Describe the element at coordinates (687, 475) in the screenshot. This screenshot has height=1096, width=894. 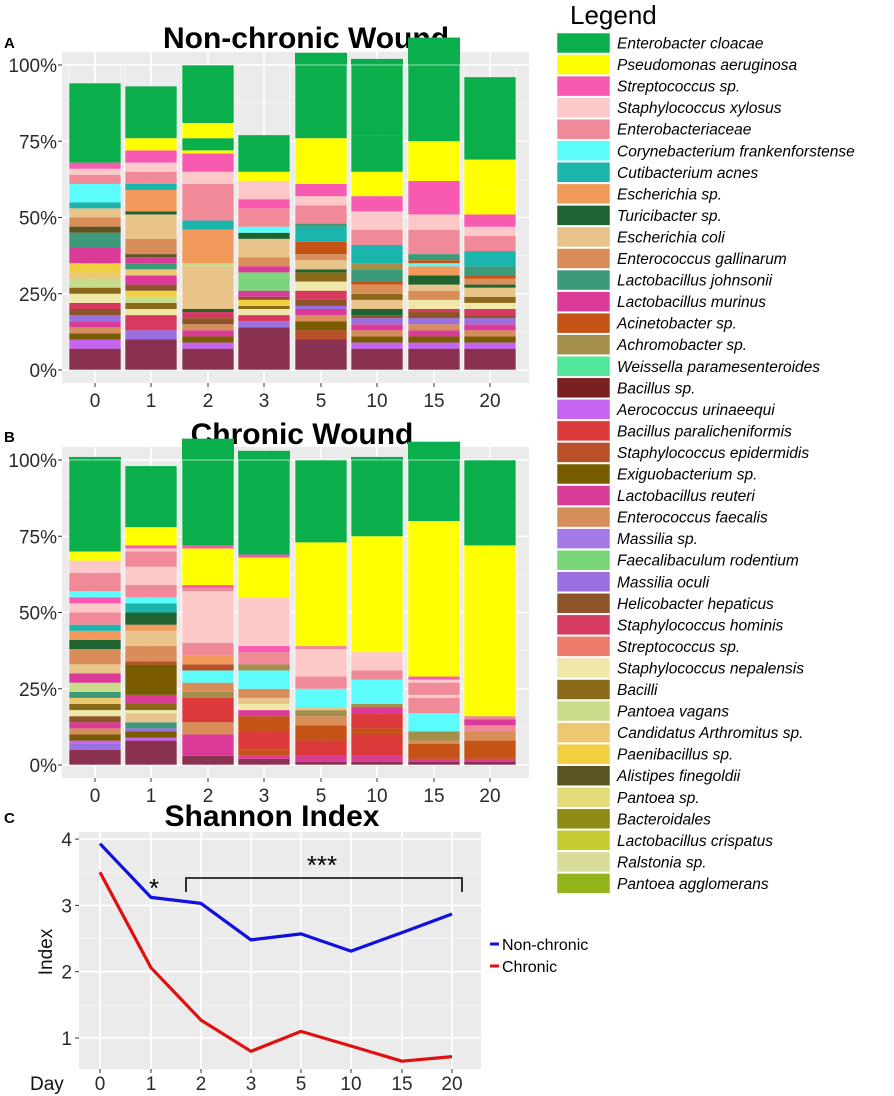
I see `legend-item-label: Exiguobacterium sp.` at that location.